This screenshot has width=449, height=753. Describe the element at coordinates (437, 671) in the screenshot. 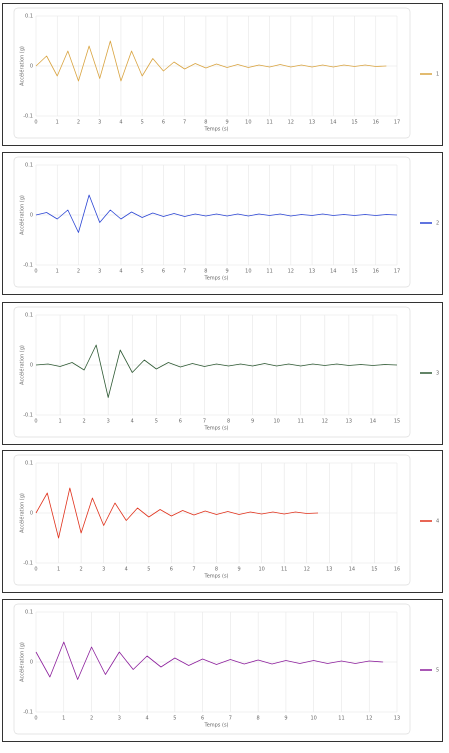

I see `legend-label: 5` at that location.